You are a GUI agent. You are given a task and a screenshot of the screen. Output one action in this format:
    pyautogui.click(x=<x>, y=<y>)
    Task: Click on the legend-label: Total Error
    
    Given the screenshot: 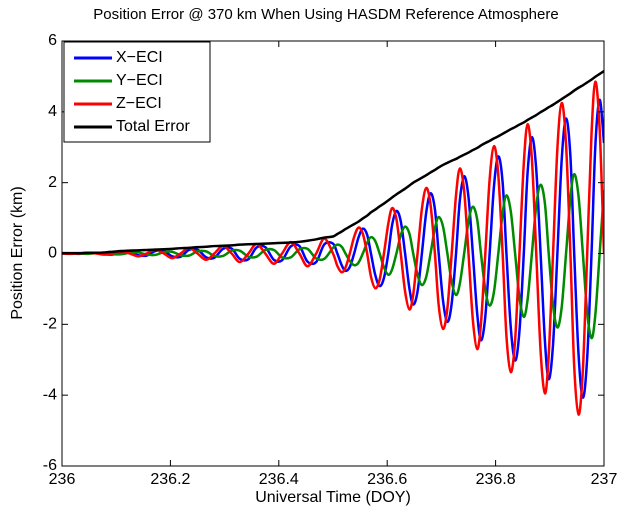 What is the action you would take?
    pyautogui.click(x=153, y=126)
    